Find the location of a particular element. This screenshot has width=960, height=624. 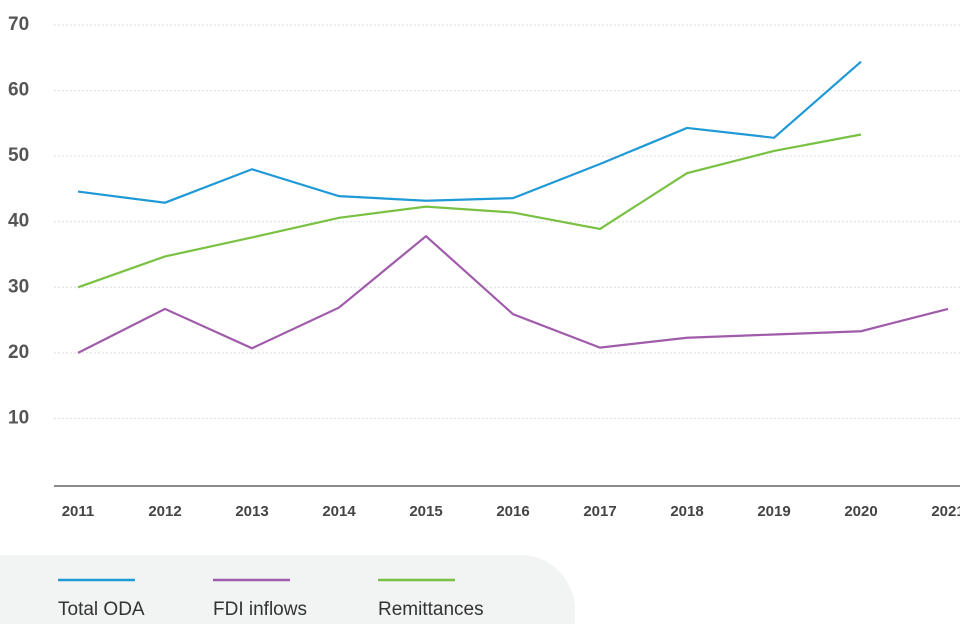

legend-label: FDI inflows is located at coordinates (260, 609).